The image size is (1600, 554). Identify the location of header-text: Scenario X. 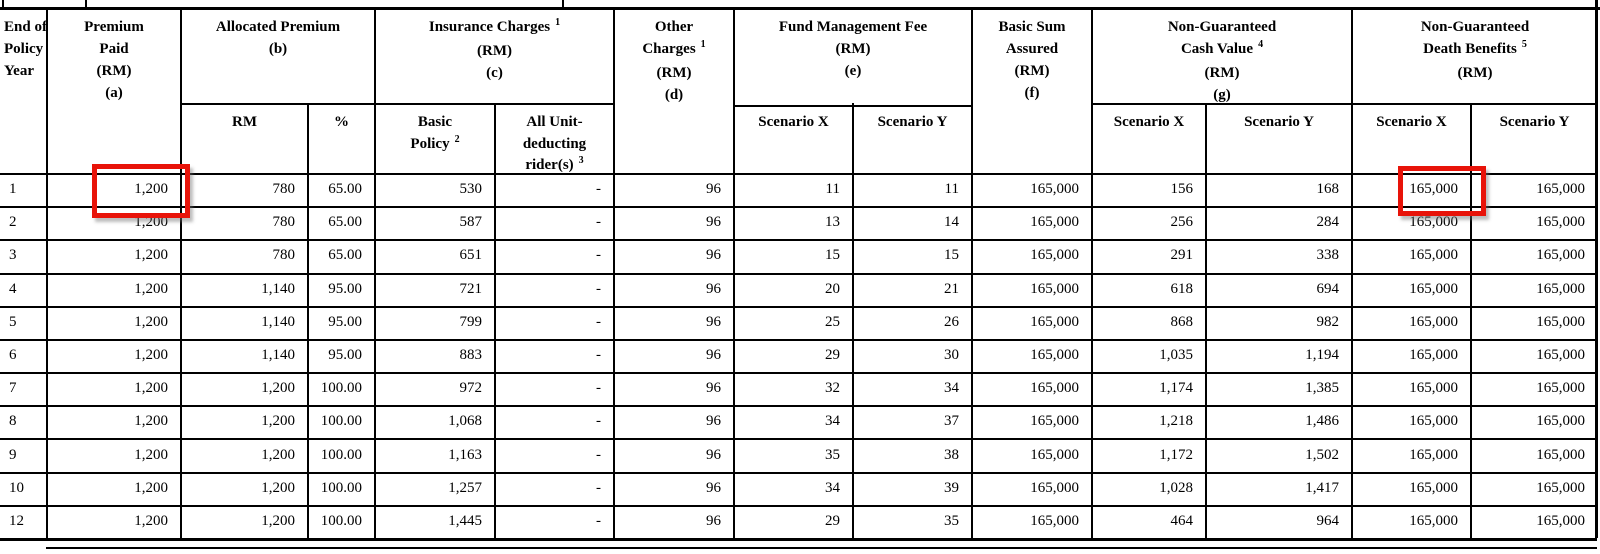
(1411, 122).